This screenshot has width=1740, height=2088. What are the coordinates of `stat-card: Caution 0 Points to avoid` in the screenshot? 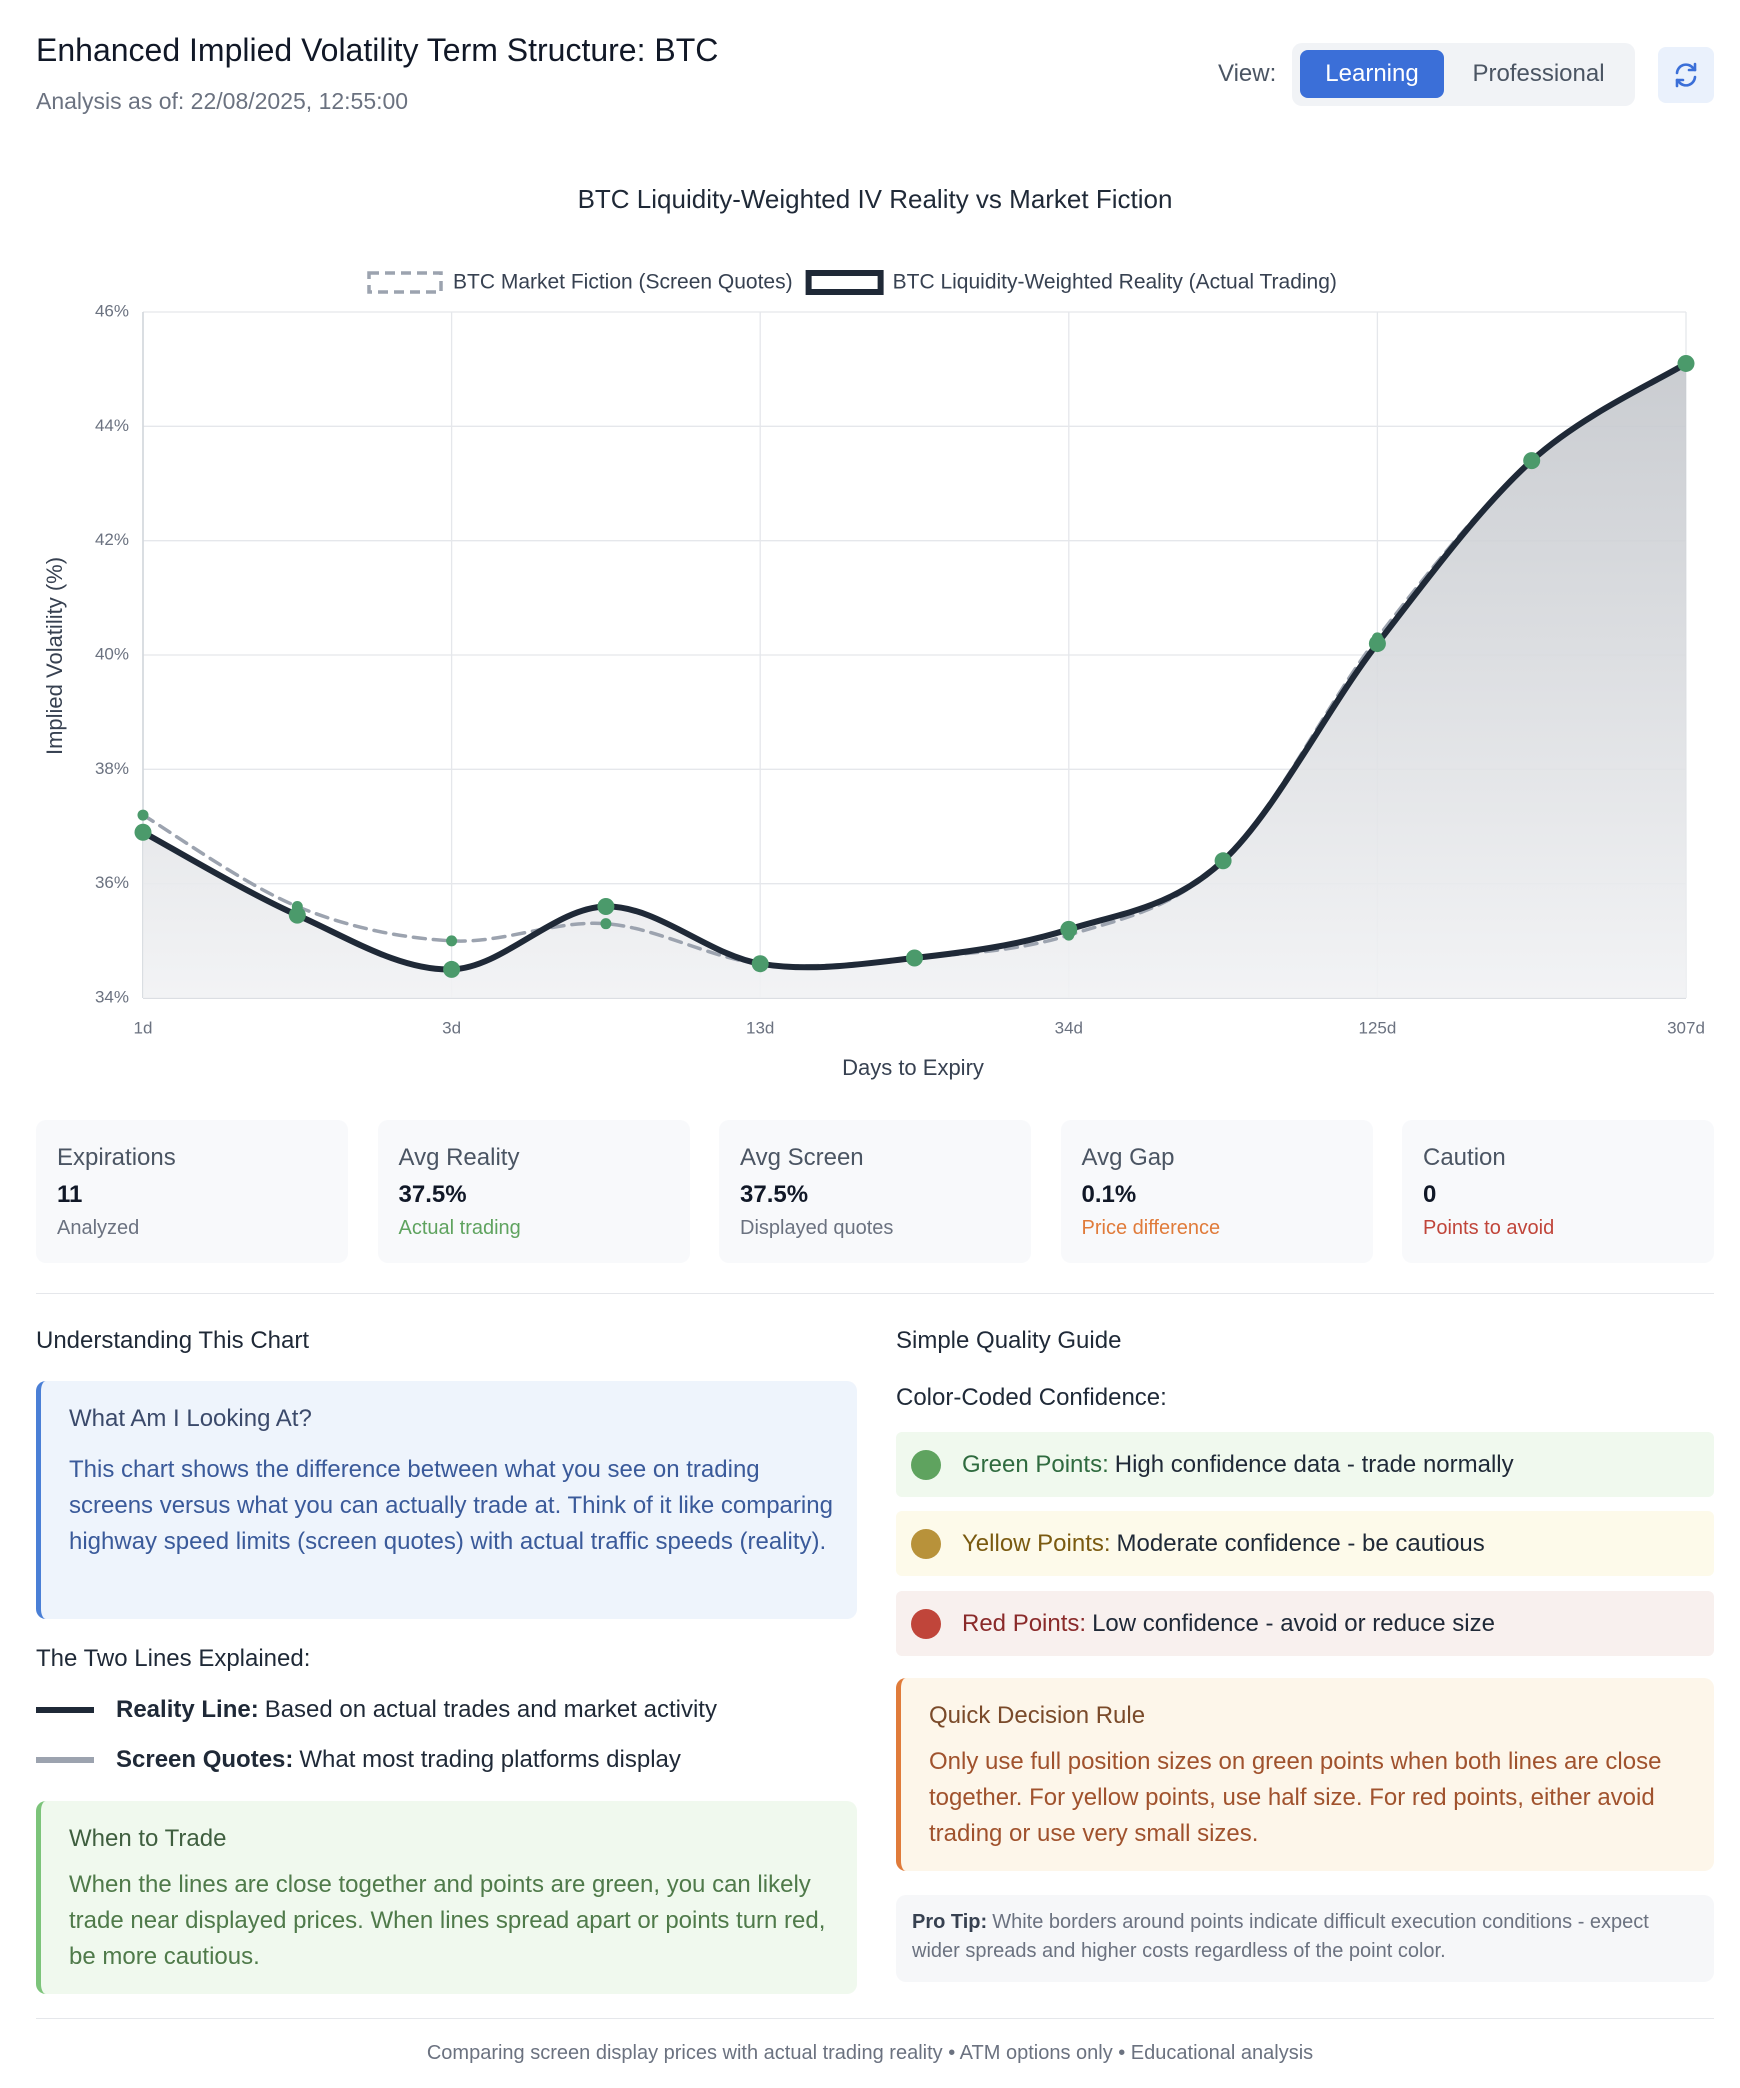 It's located at (1558, 1191).